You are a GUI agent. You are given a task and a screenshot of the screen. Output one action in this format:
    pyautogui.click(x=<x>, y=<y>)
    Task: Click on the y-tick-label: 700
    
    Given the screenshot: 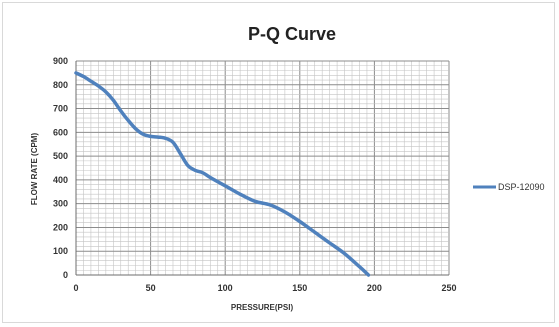 What is the action you would take?
    pyautogui.click(x=60, y=109)
    